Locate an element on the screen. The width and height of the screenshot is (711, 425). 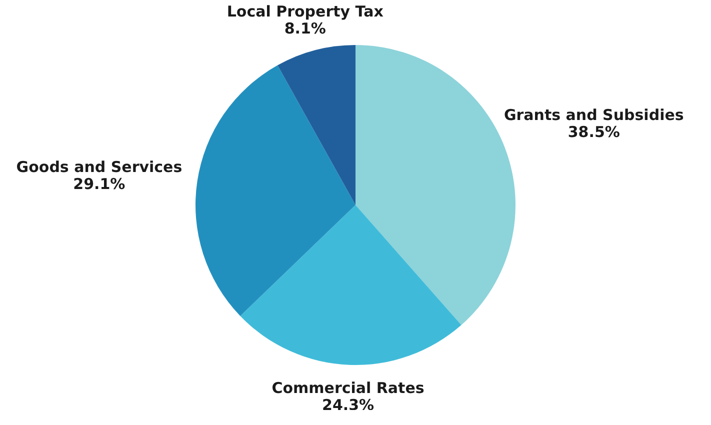
slice-label: Goods and Services is located at coordinates (99, 167).